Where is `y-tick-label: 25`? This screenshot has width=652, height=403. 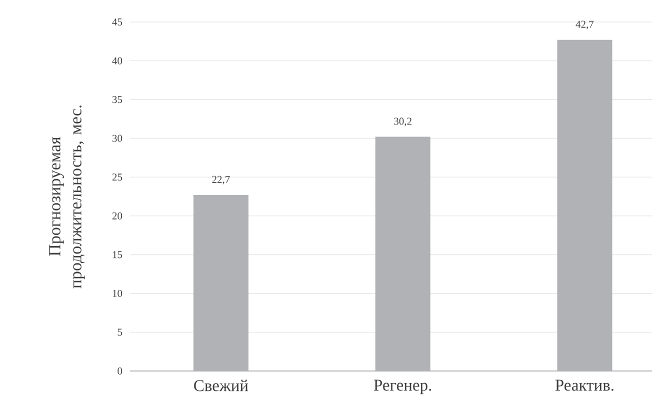
y-tick-label: 25 is located at coordinates (117, 177).